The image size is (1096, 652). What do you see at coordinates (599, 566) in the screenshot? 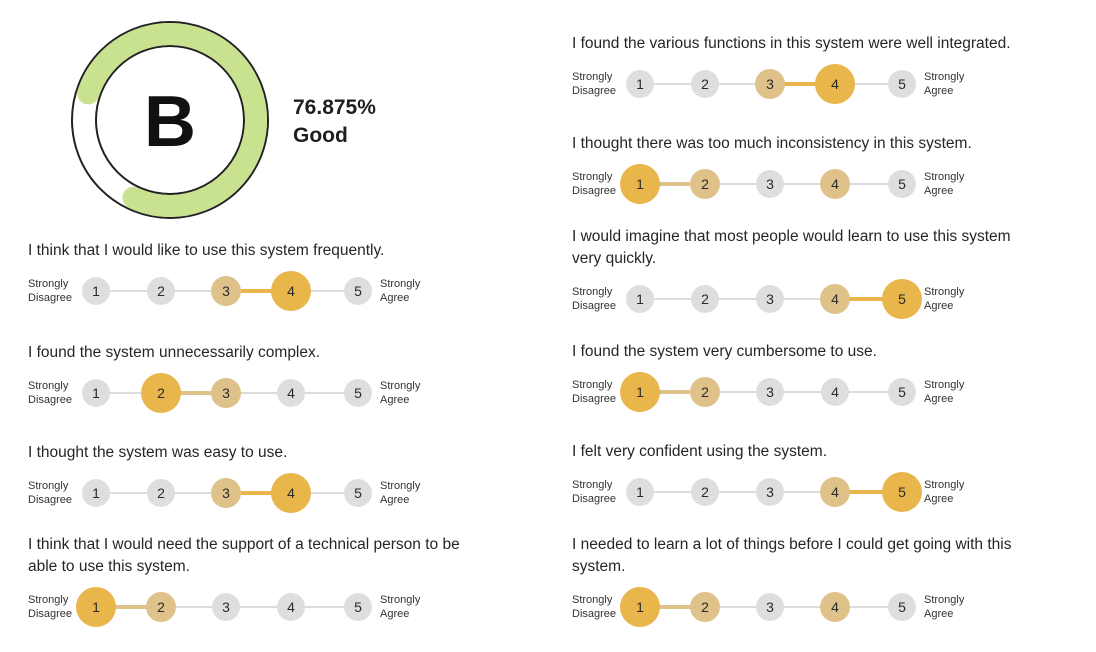
I see `question-text-line: system.` at bounding box center [599, 566].